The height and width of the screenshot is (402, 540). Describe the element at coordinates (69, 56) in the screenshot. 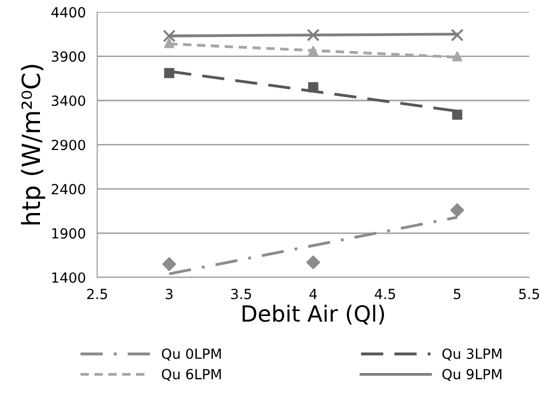

I see `y-tick-label: 3900` at that location.